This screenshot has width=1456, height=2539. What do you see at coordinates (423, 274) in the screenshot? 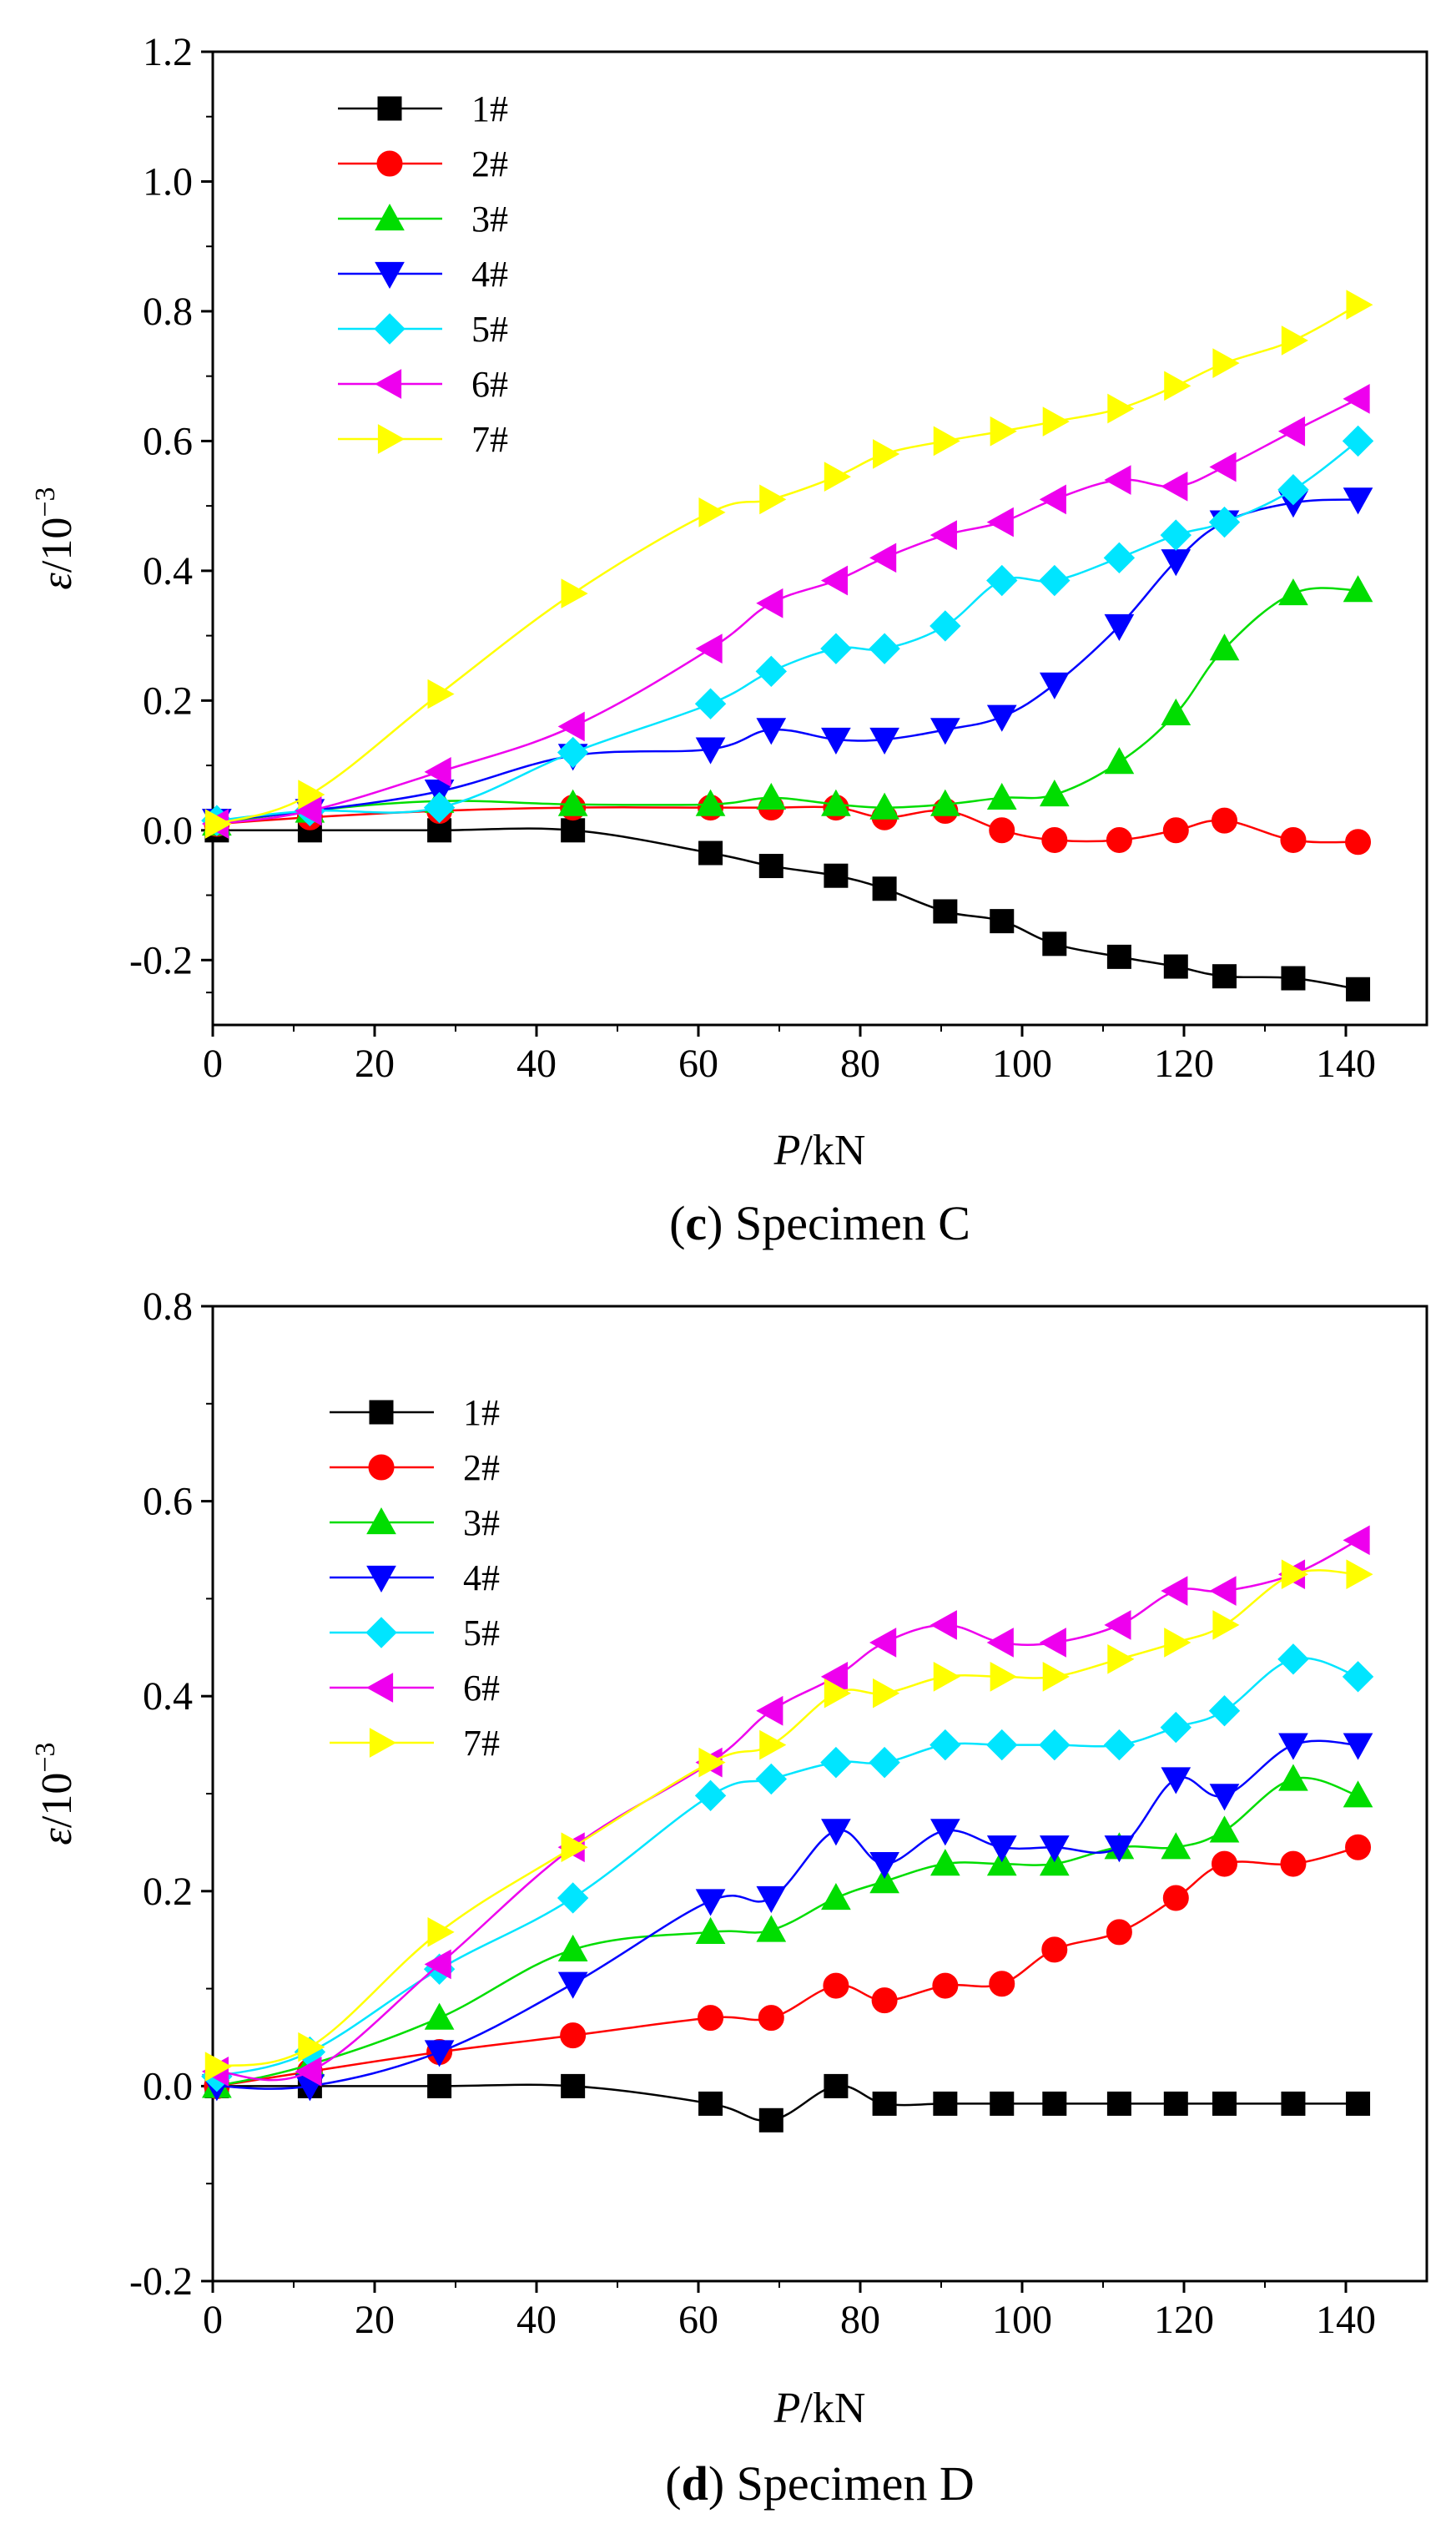
I see `legend: 1# 2# 3# 4# 5# 6# 7#` at bounding box center [423, 274].